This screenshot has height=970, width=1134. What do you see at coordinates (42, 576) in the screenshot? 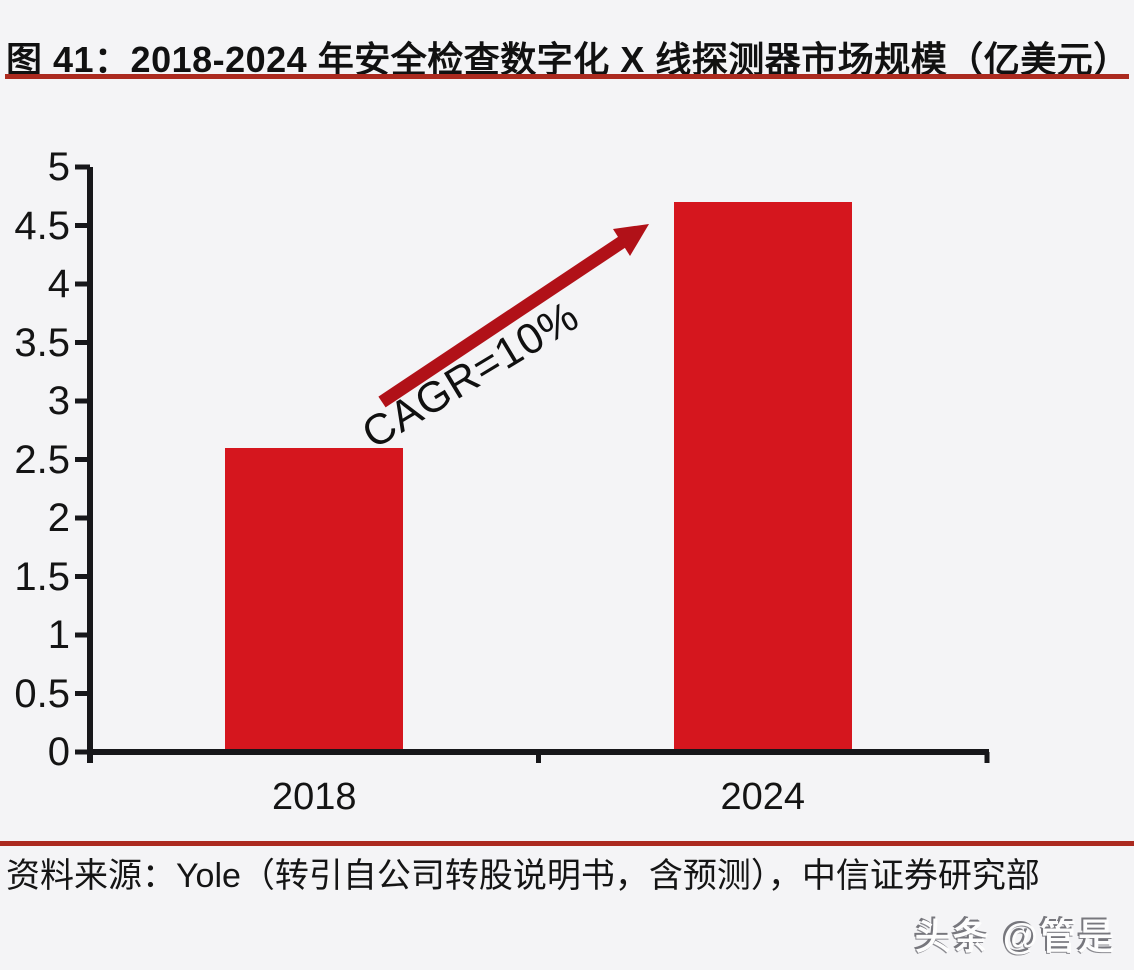
I see `y-tick-label: 1.5` at bounding box center [42, 576].